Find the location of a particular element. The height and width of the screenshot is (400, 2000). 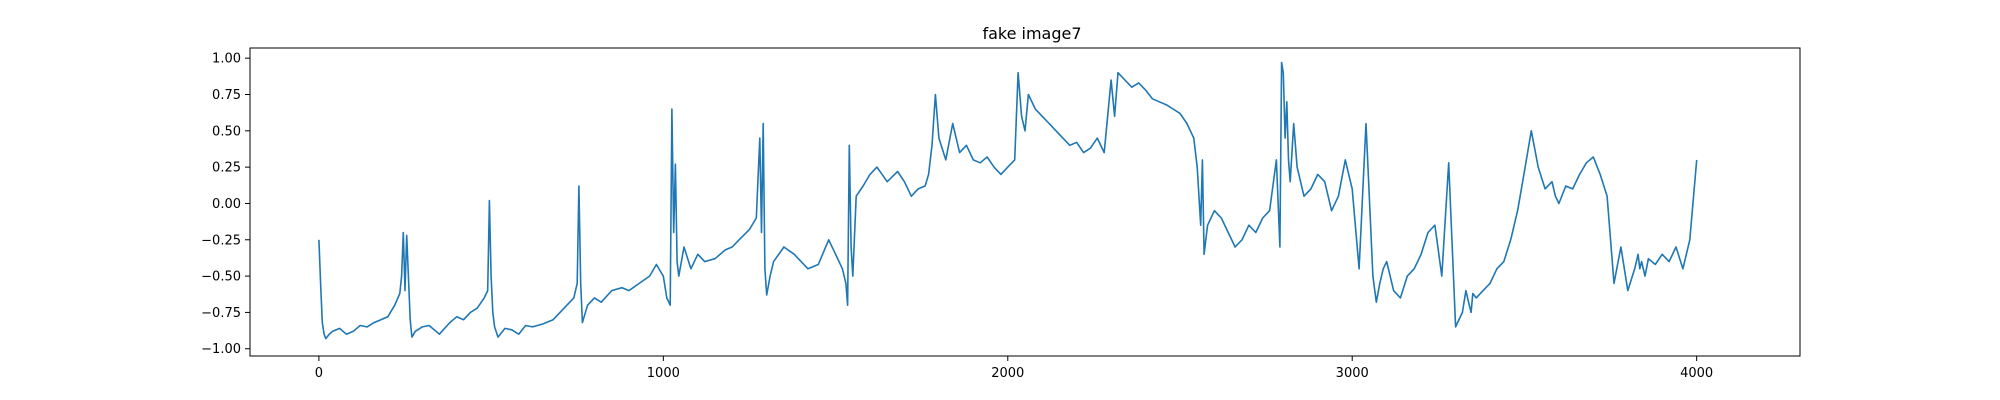

y-tick-label: 0.75 is located at coordinates (226, 95).